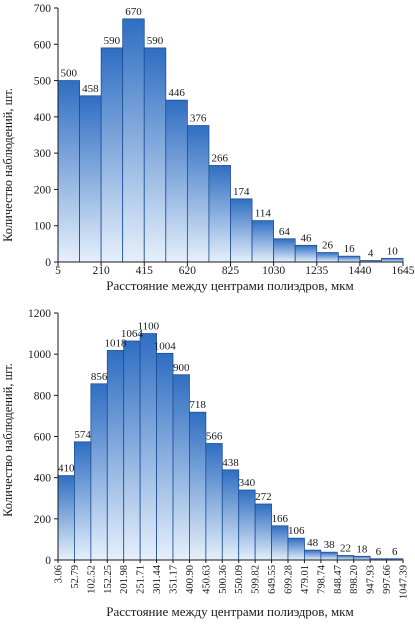  What do you see at coordinates (330, 545) in the screenshot?
I see `bar-value-label: 38` at bounding box center [330, 545].